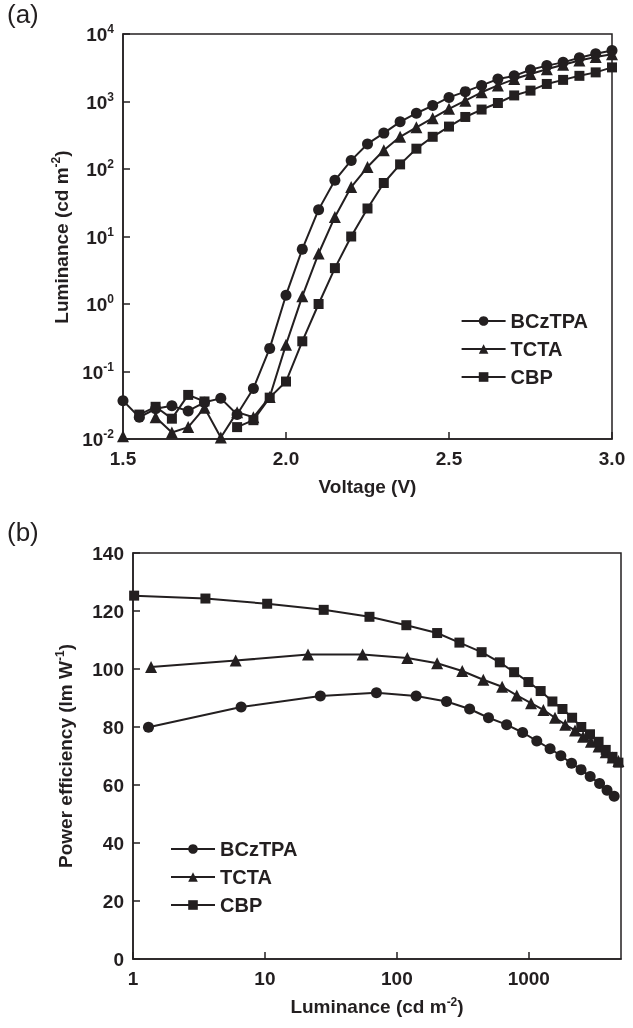 The image size is (633, 1028). What do you see at coordinates (612, 458) in the screenshot?
I see `x-tick-label: 3.0` at bounding box center [612, 458].